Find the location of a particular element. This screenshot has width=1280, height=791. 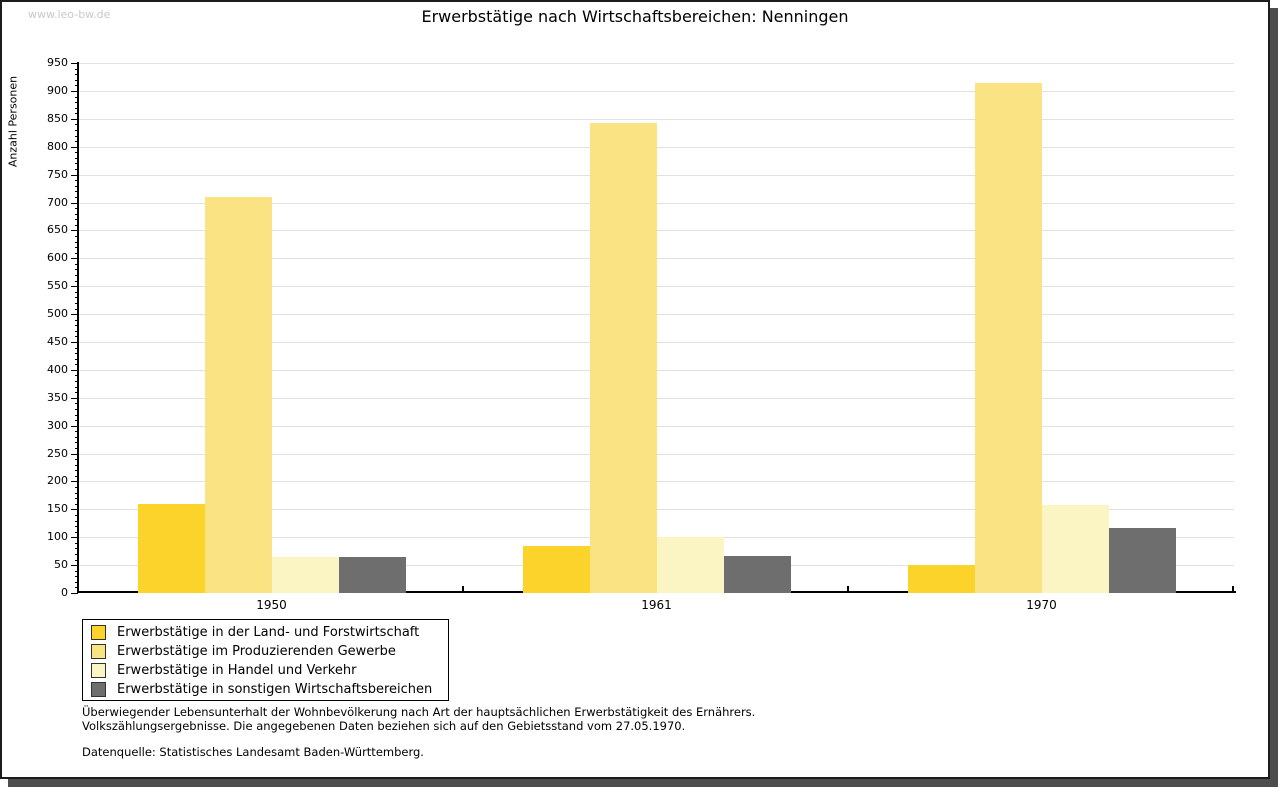

y-tick-label: 650 is located at coordinates (57, 230).